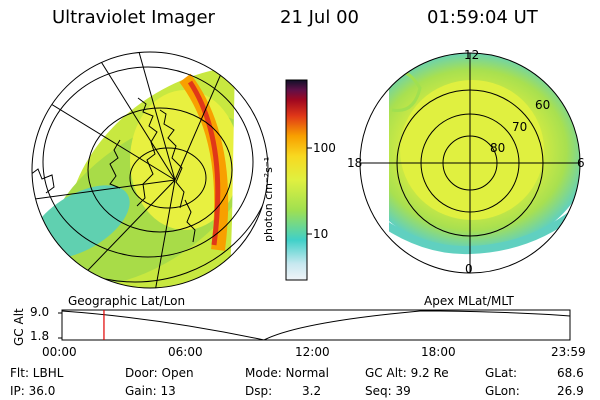 The height and width of the screenshot is (400, 600). I want to click on instrument-title: Ultraviolet Imager, so click(133, 17).